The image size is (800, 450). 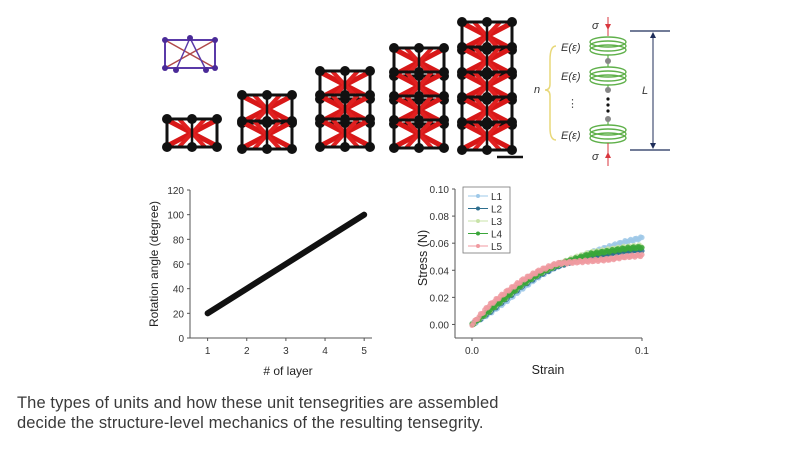 I want to click on legend-label: L5, so click(x=497, y=247).